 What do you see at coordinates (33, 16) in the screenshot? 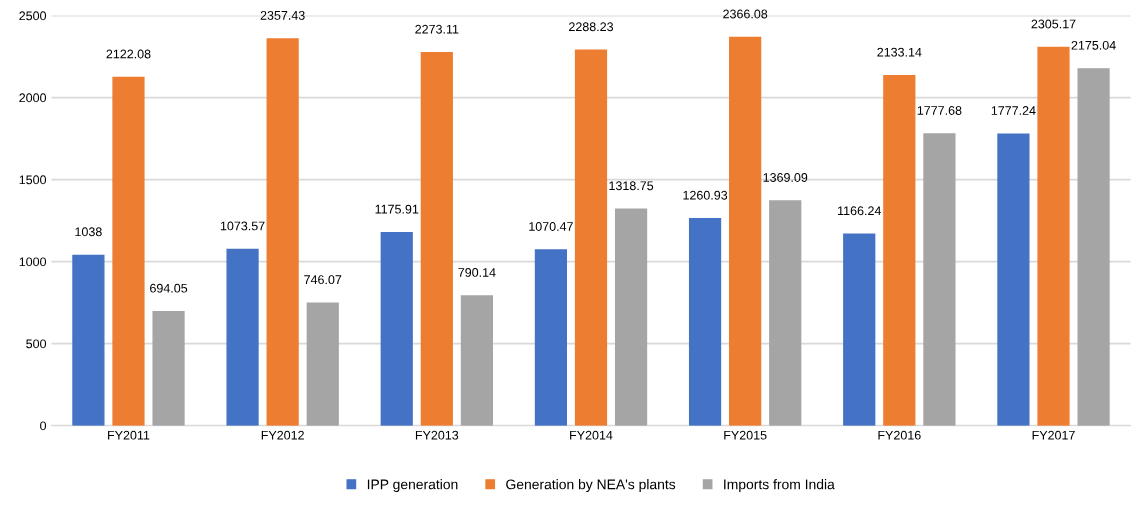
I see `y-tick-label: 2500` at bounding box center [33, 16].